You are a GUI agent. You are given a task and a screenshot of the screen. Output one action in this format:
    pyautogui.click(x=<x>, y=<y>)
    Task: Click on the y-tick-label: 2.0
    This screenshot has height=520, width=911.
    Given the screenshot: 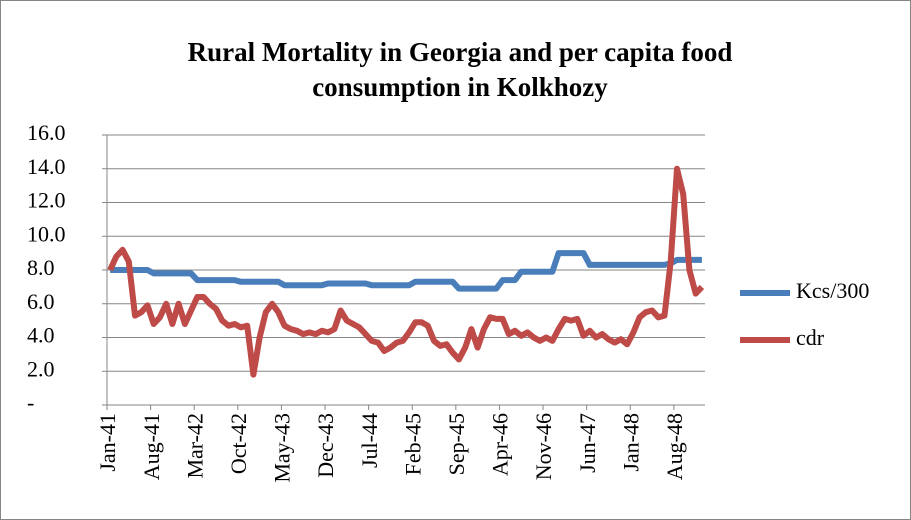 What is the action you would take?
    pyautogui.click(x=41, y=368)
    